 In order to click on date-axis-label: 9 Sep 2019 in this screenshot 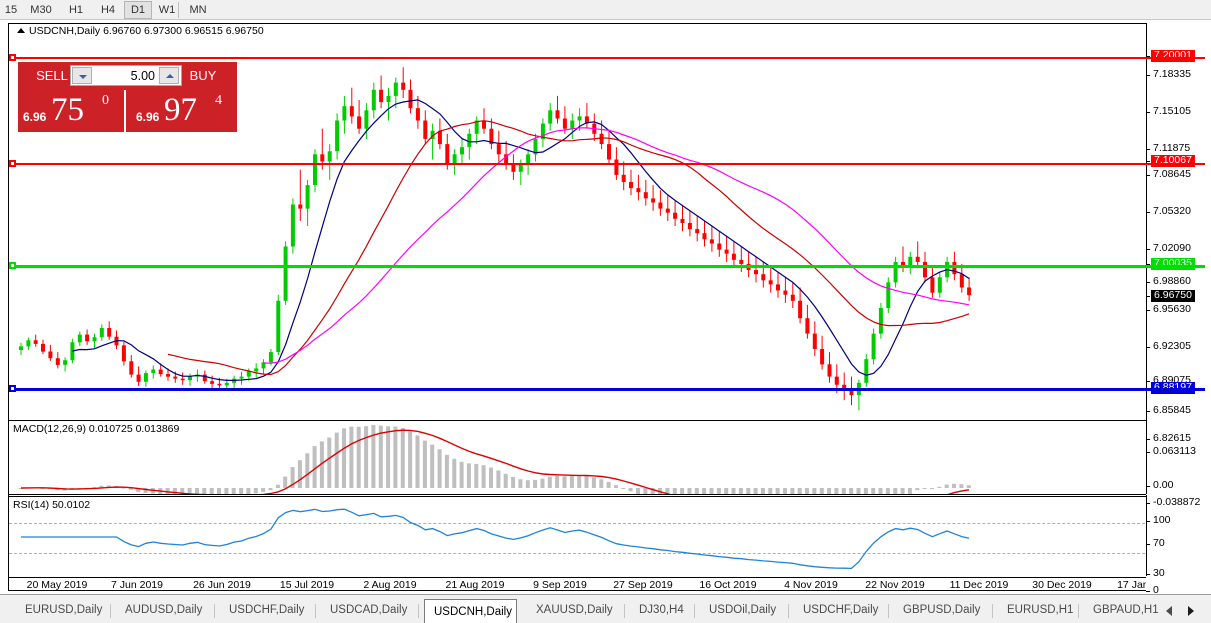, I will do `click(560, 585)`.